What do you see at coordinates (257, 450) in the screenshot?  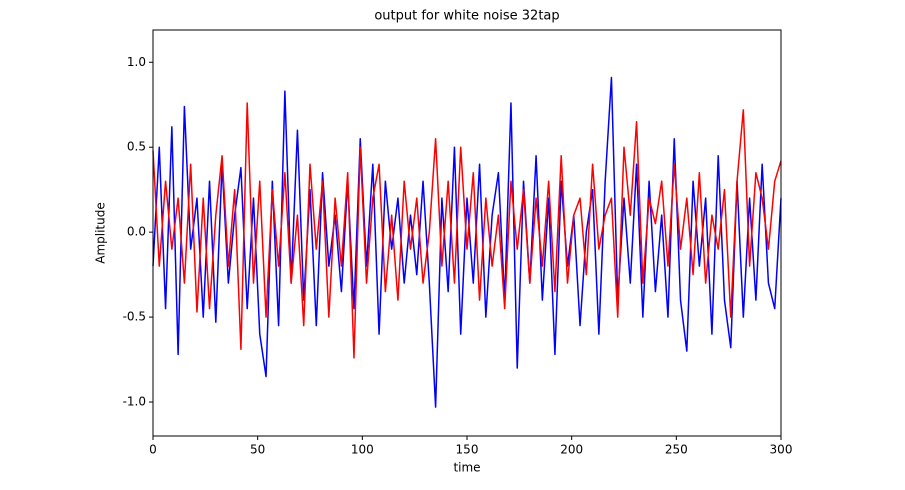 I see `x-tick-label: 50` at bounding box center [257, 450].